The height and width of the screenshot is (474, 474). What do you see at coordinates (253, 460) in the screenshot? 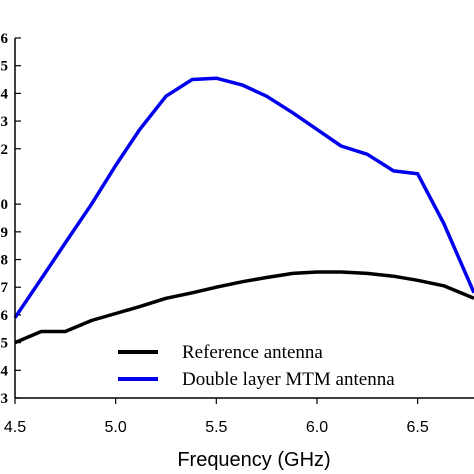
I see `x-axis-title: Frequency (GHz)` at bounding box center [253, 460].